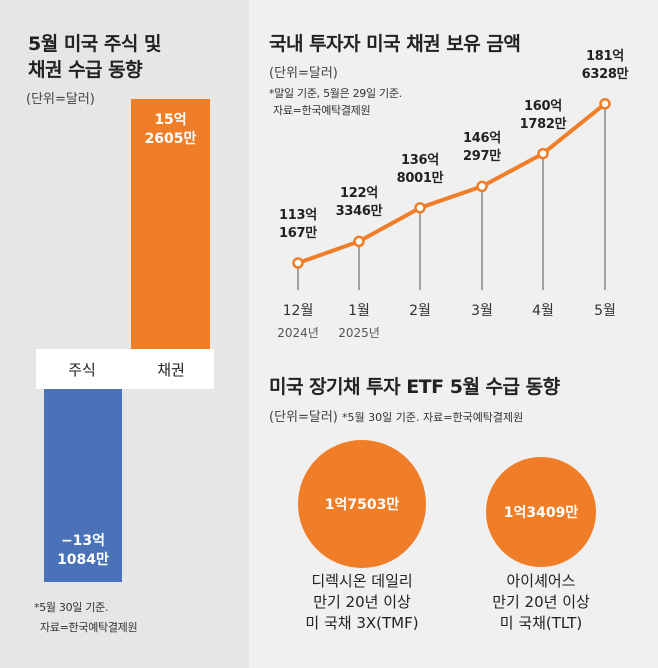 The height and width of the screenshot is (668, 658). What do you see at coordinates (83, 560) in the screenshot?
I see `bar-stock-label-line2: 1084만` at bounding box center [83, 560].